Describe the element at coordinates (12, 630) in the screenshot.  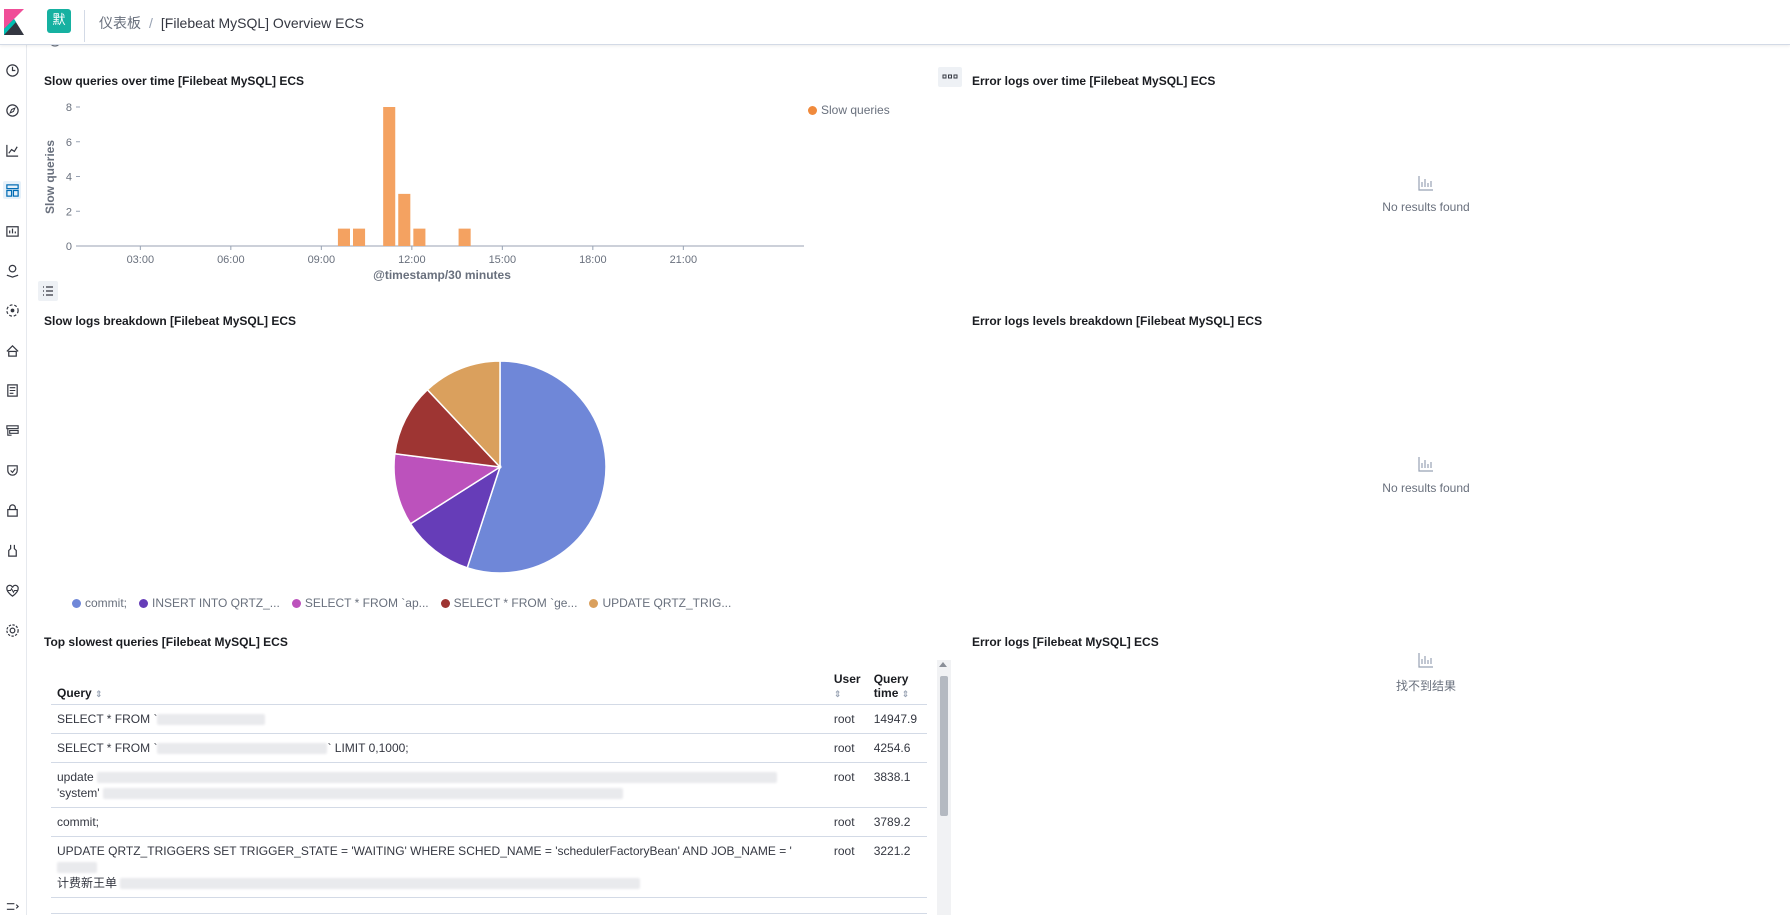
I see `management-icon` at that location.